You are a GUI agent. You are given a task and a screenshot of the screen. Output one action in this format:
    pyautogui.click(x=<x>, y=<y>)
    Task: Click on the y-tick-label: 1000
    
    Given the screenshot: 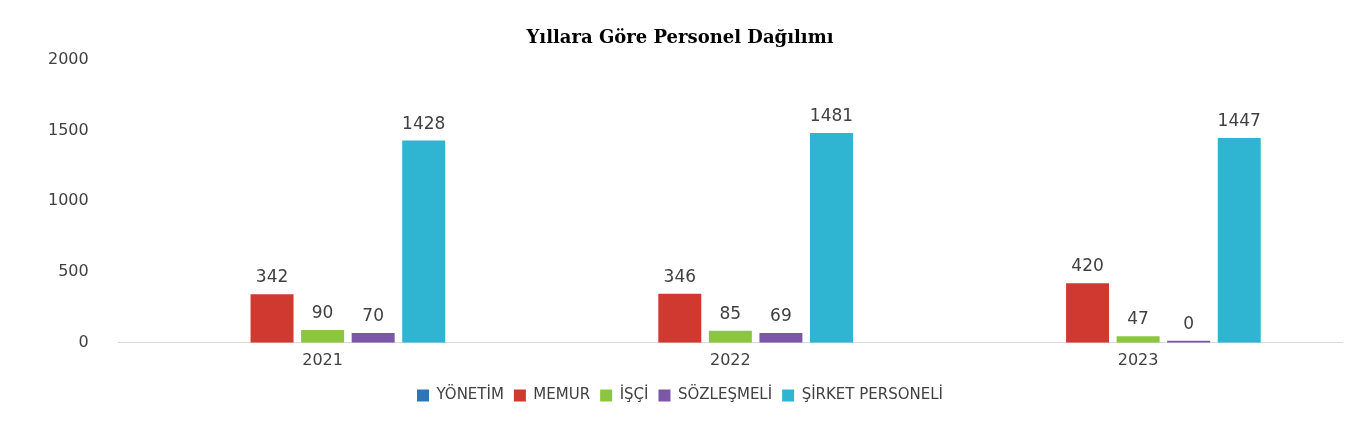 What is the action you would take?
    pyautogui.click(x=68, y=200)
    